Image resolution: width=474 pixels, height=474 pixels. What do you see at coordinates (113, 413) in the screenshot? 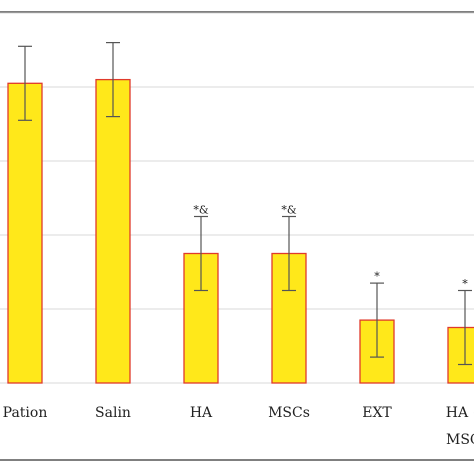
I see `x-tick-label: Salin` at bounding box center [113, 413].